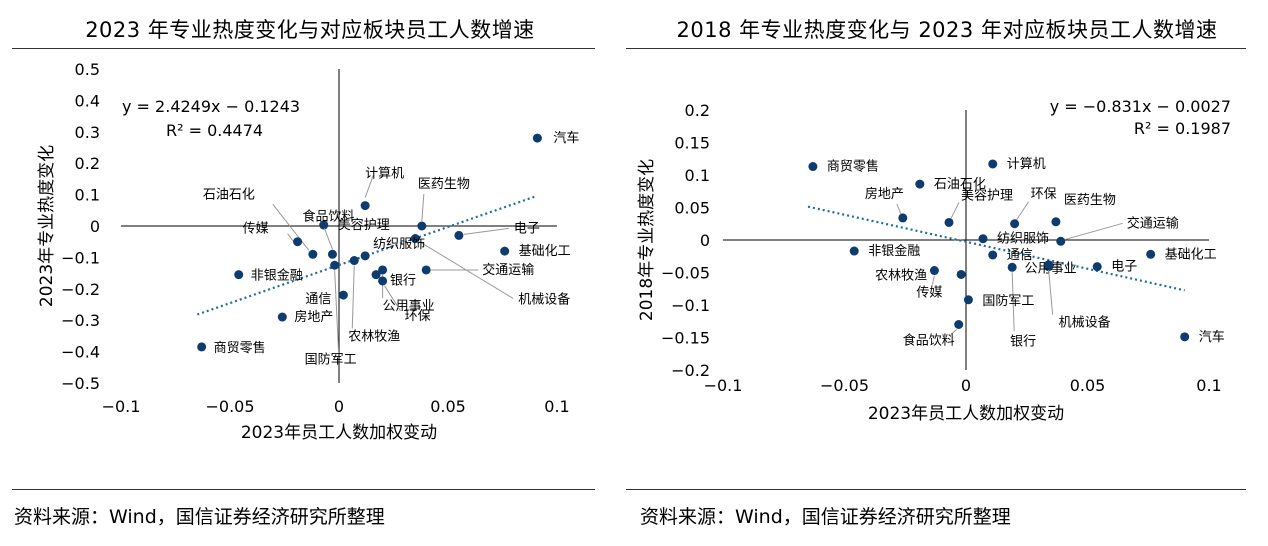  Describe the element at coordinates (1140, 106) in the screenshot. I see `regression-equation: y = −0.831x − 0.0027` at that location.